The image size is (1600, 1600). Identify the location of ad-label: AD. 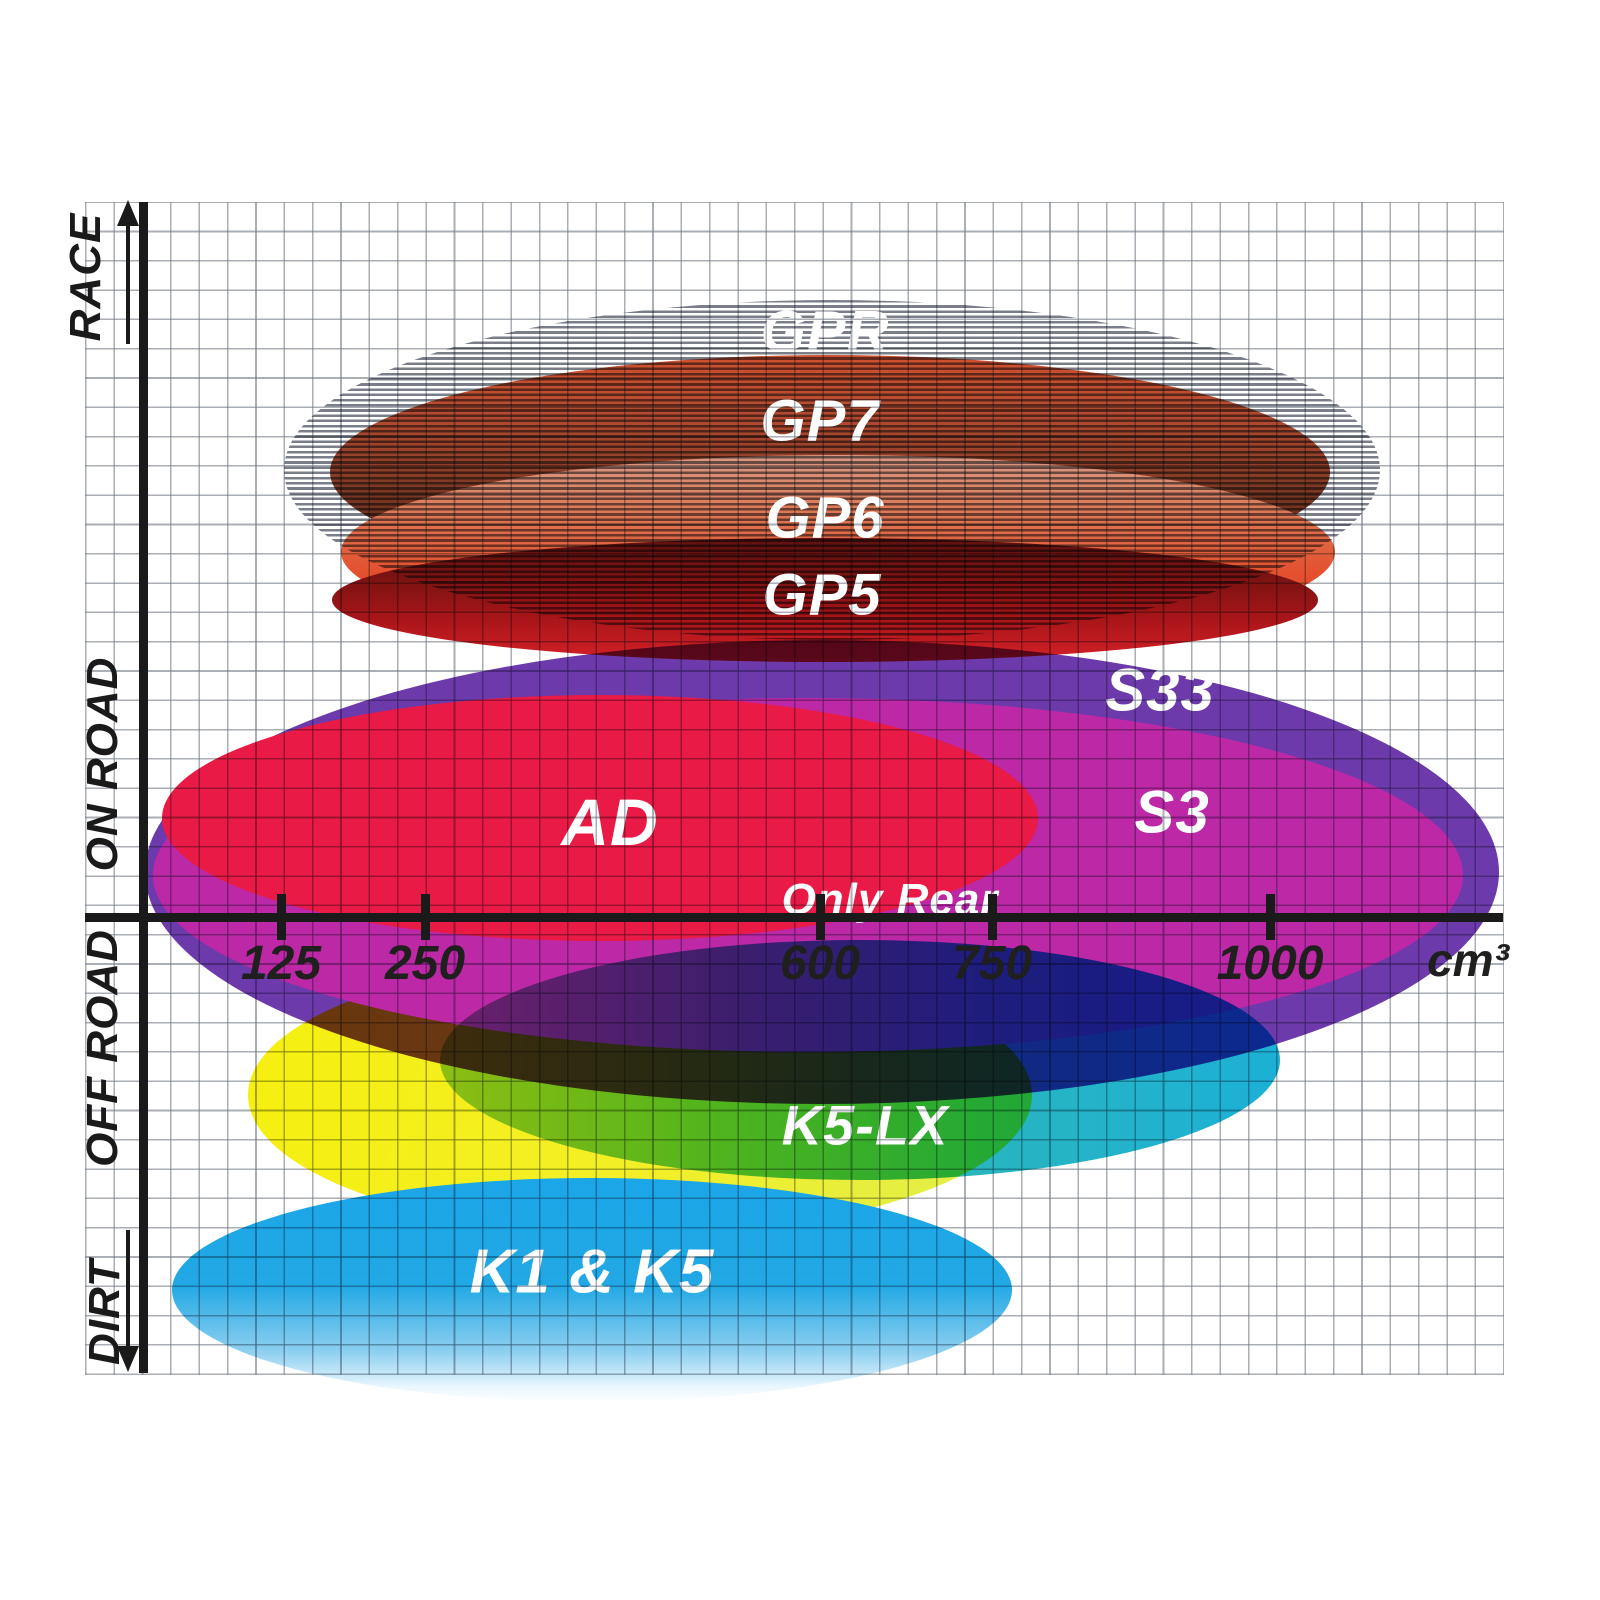
(610, 822).